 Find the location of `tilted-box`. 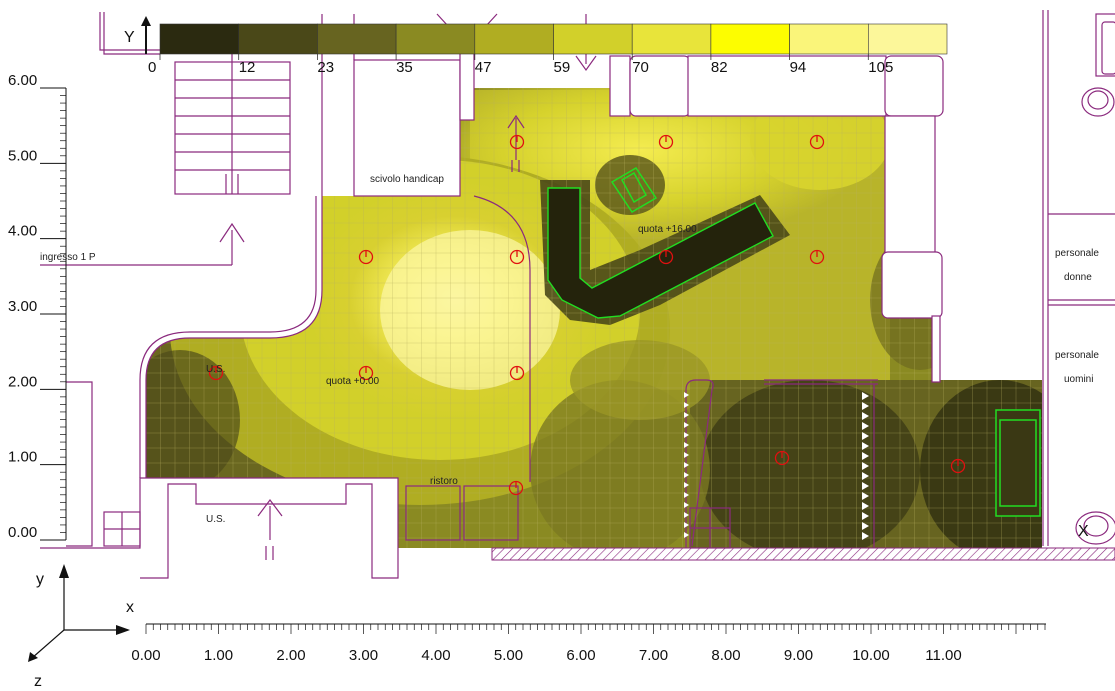

tilted-box is located at coordinates (634, 190).